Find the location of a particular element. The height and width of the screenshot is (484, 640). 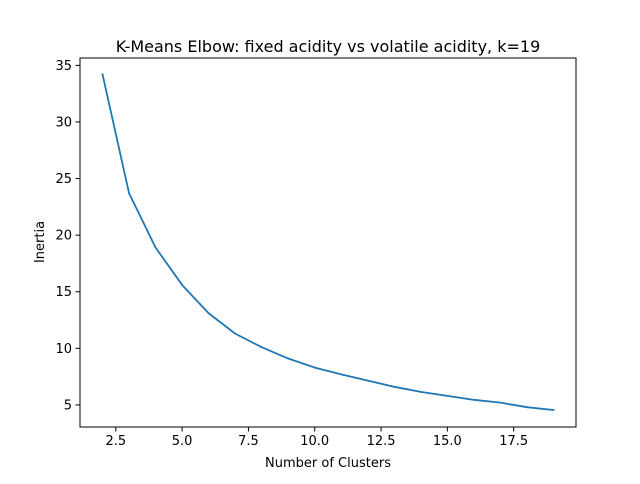

y-axis-label: Inertia is located at coordinates (40, 242).